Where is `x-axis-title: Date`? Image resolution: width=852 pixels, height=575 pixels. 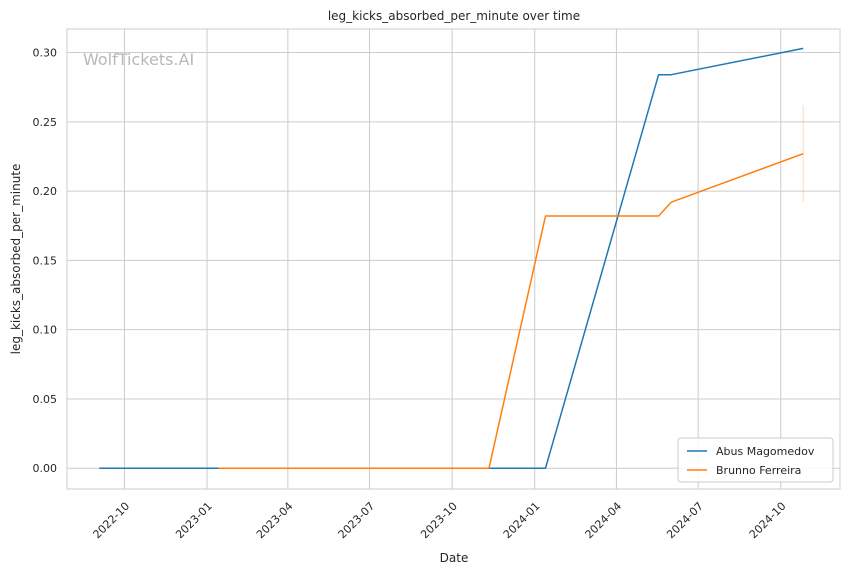
x-axis-title: Date is located at coordinates (454, 558).